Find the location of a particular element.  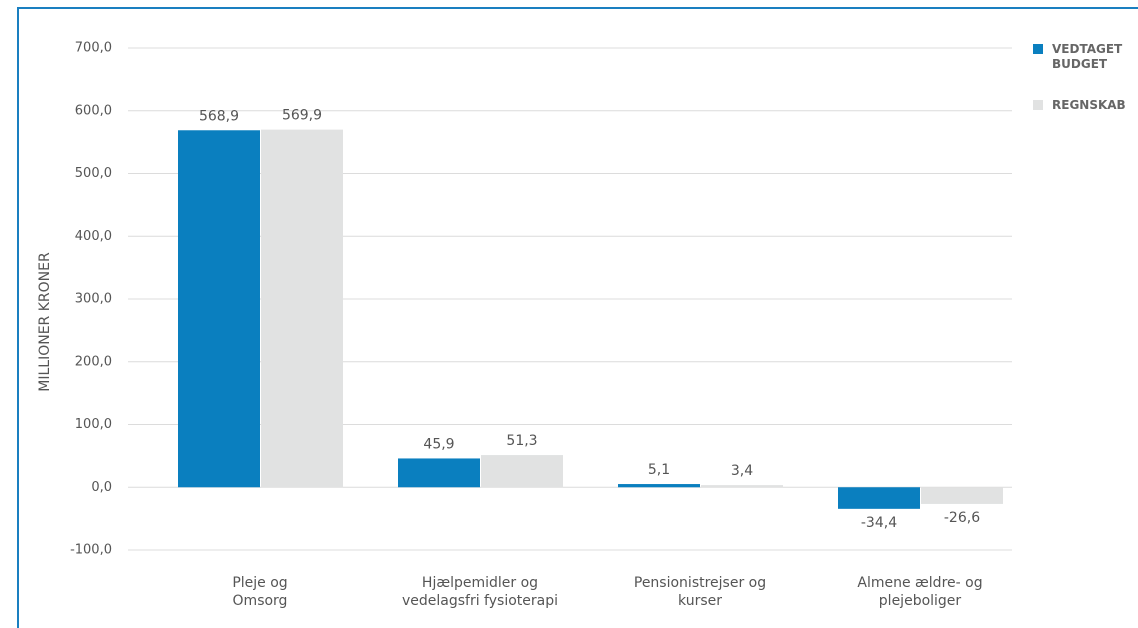

legend-label: REGNSKAB is located at coordinates (1089, 105).